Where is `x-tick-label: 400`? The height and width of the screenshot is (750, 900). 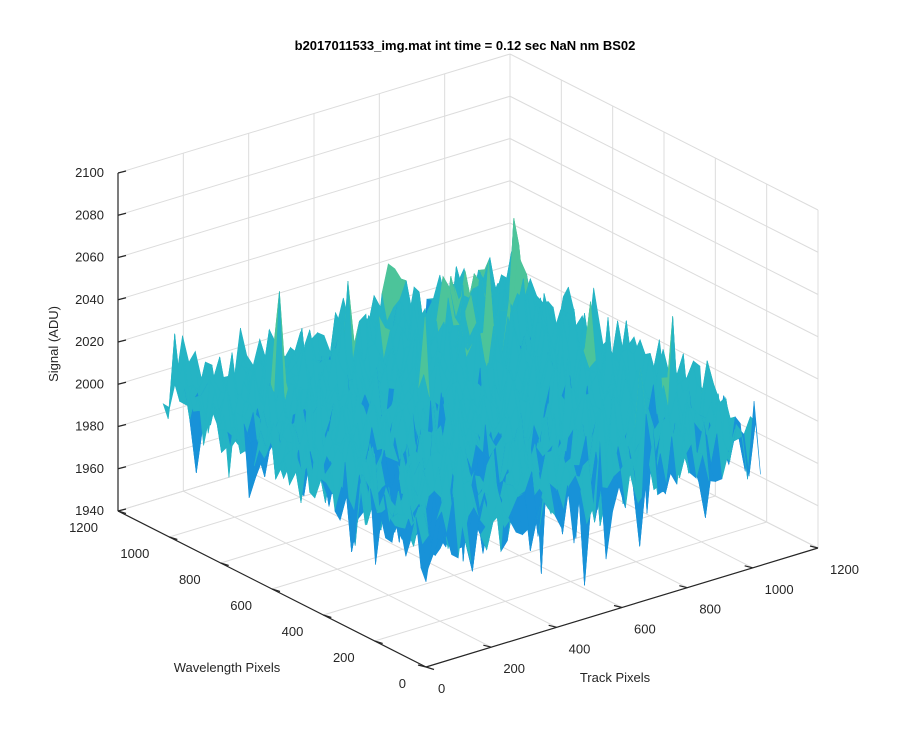 x-tick-label: 400 is located at coordinates (580, 648).